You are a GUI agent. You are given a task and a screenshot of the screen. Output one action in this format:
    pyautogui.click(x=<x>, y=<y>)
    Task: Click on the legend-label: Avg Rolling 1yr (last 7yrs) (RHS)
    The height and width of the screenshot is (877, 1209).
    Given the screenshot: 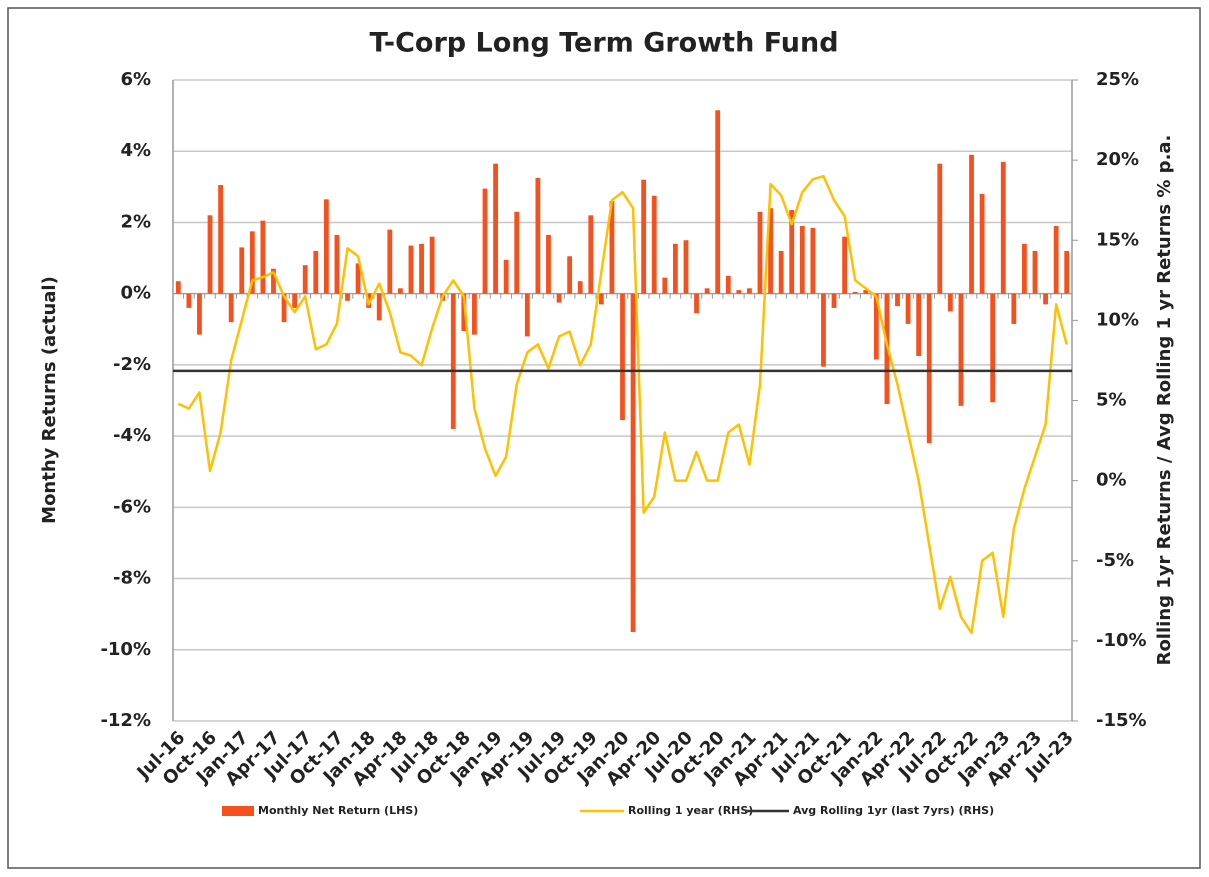 What is the action you would take?
    pyautogui.click(x=893, y=810)
    